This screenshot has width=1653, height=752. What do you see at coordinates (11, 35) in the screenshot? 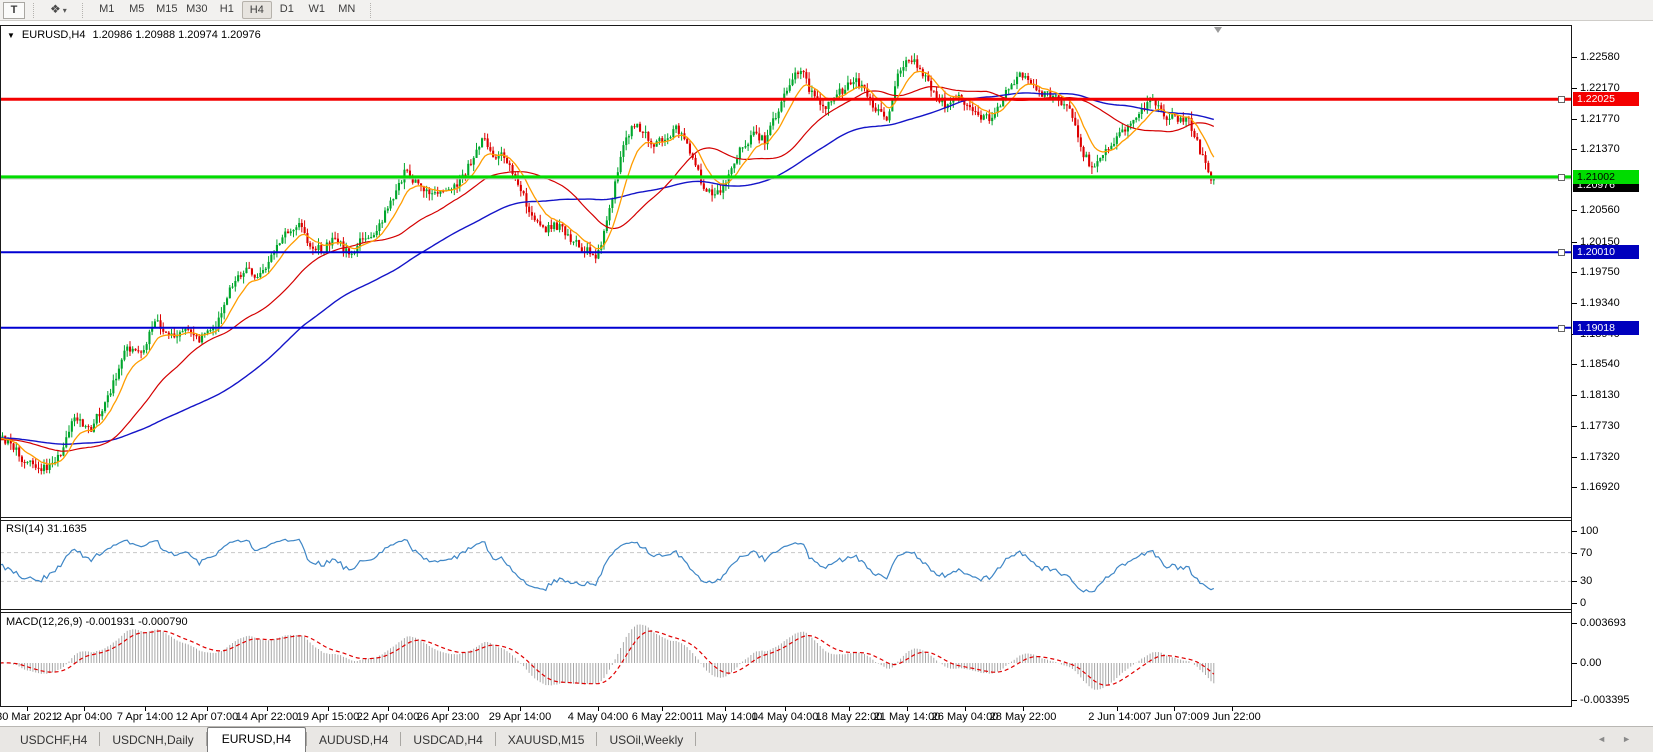
I see `collapse-chart-icon: ▼` at bounding box center [11, 35].